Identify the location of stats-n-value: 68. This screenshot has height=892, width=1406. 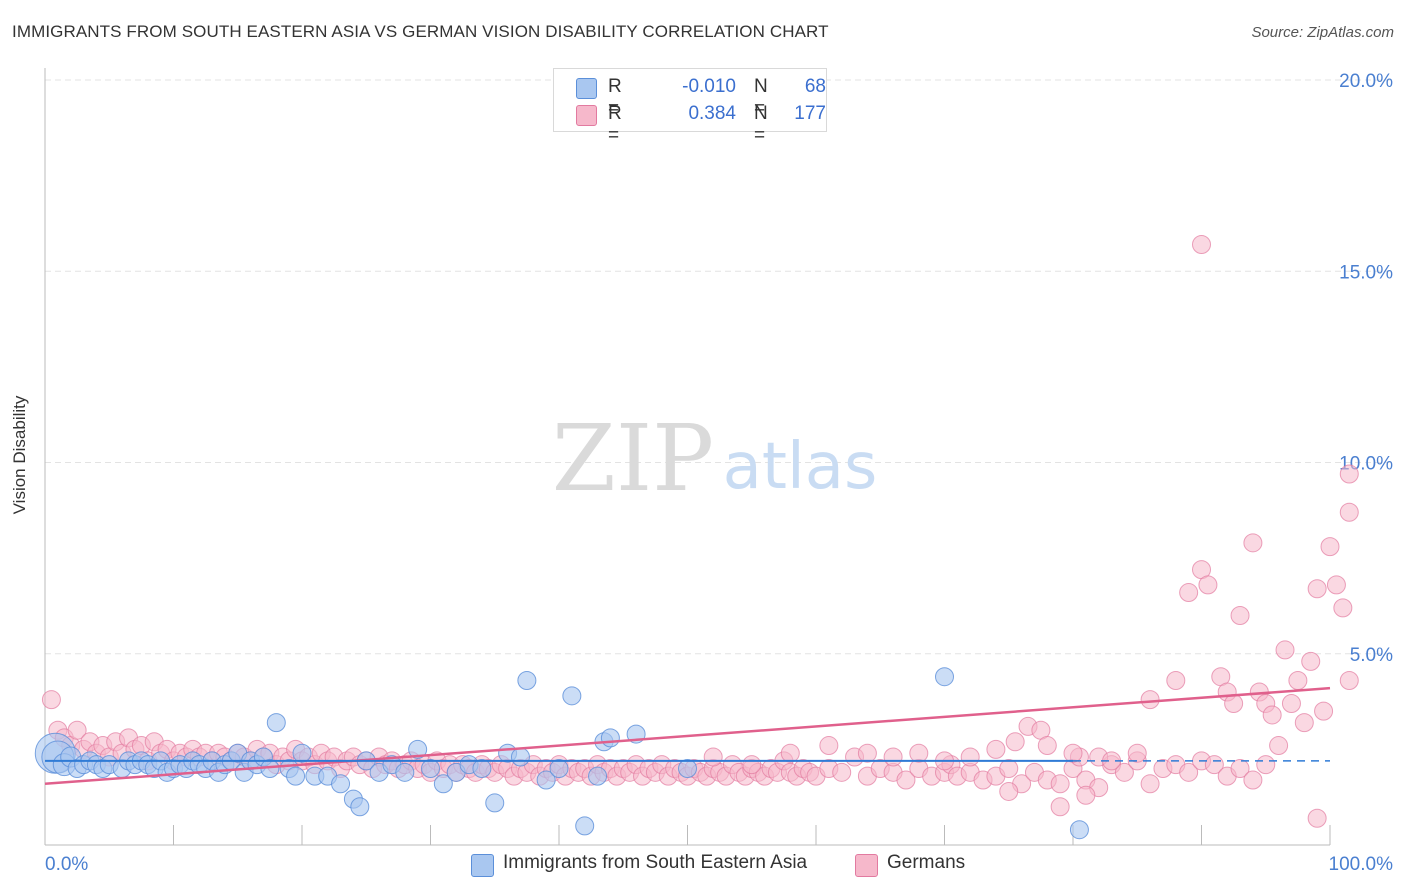
(815, 86).